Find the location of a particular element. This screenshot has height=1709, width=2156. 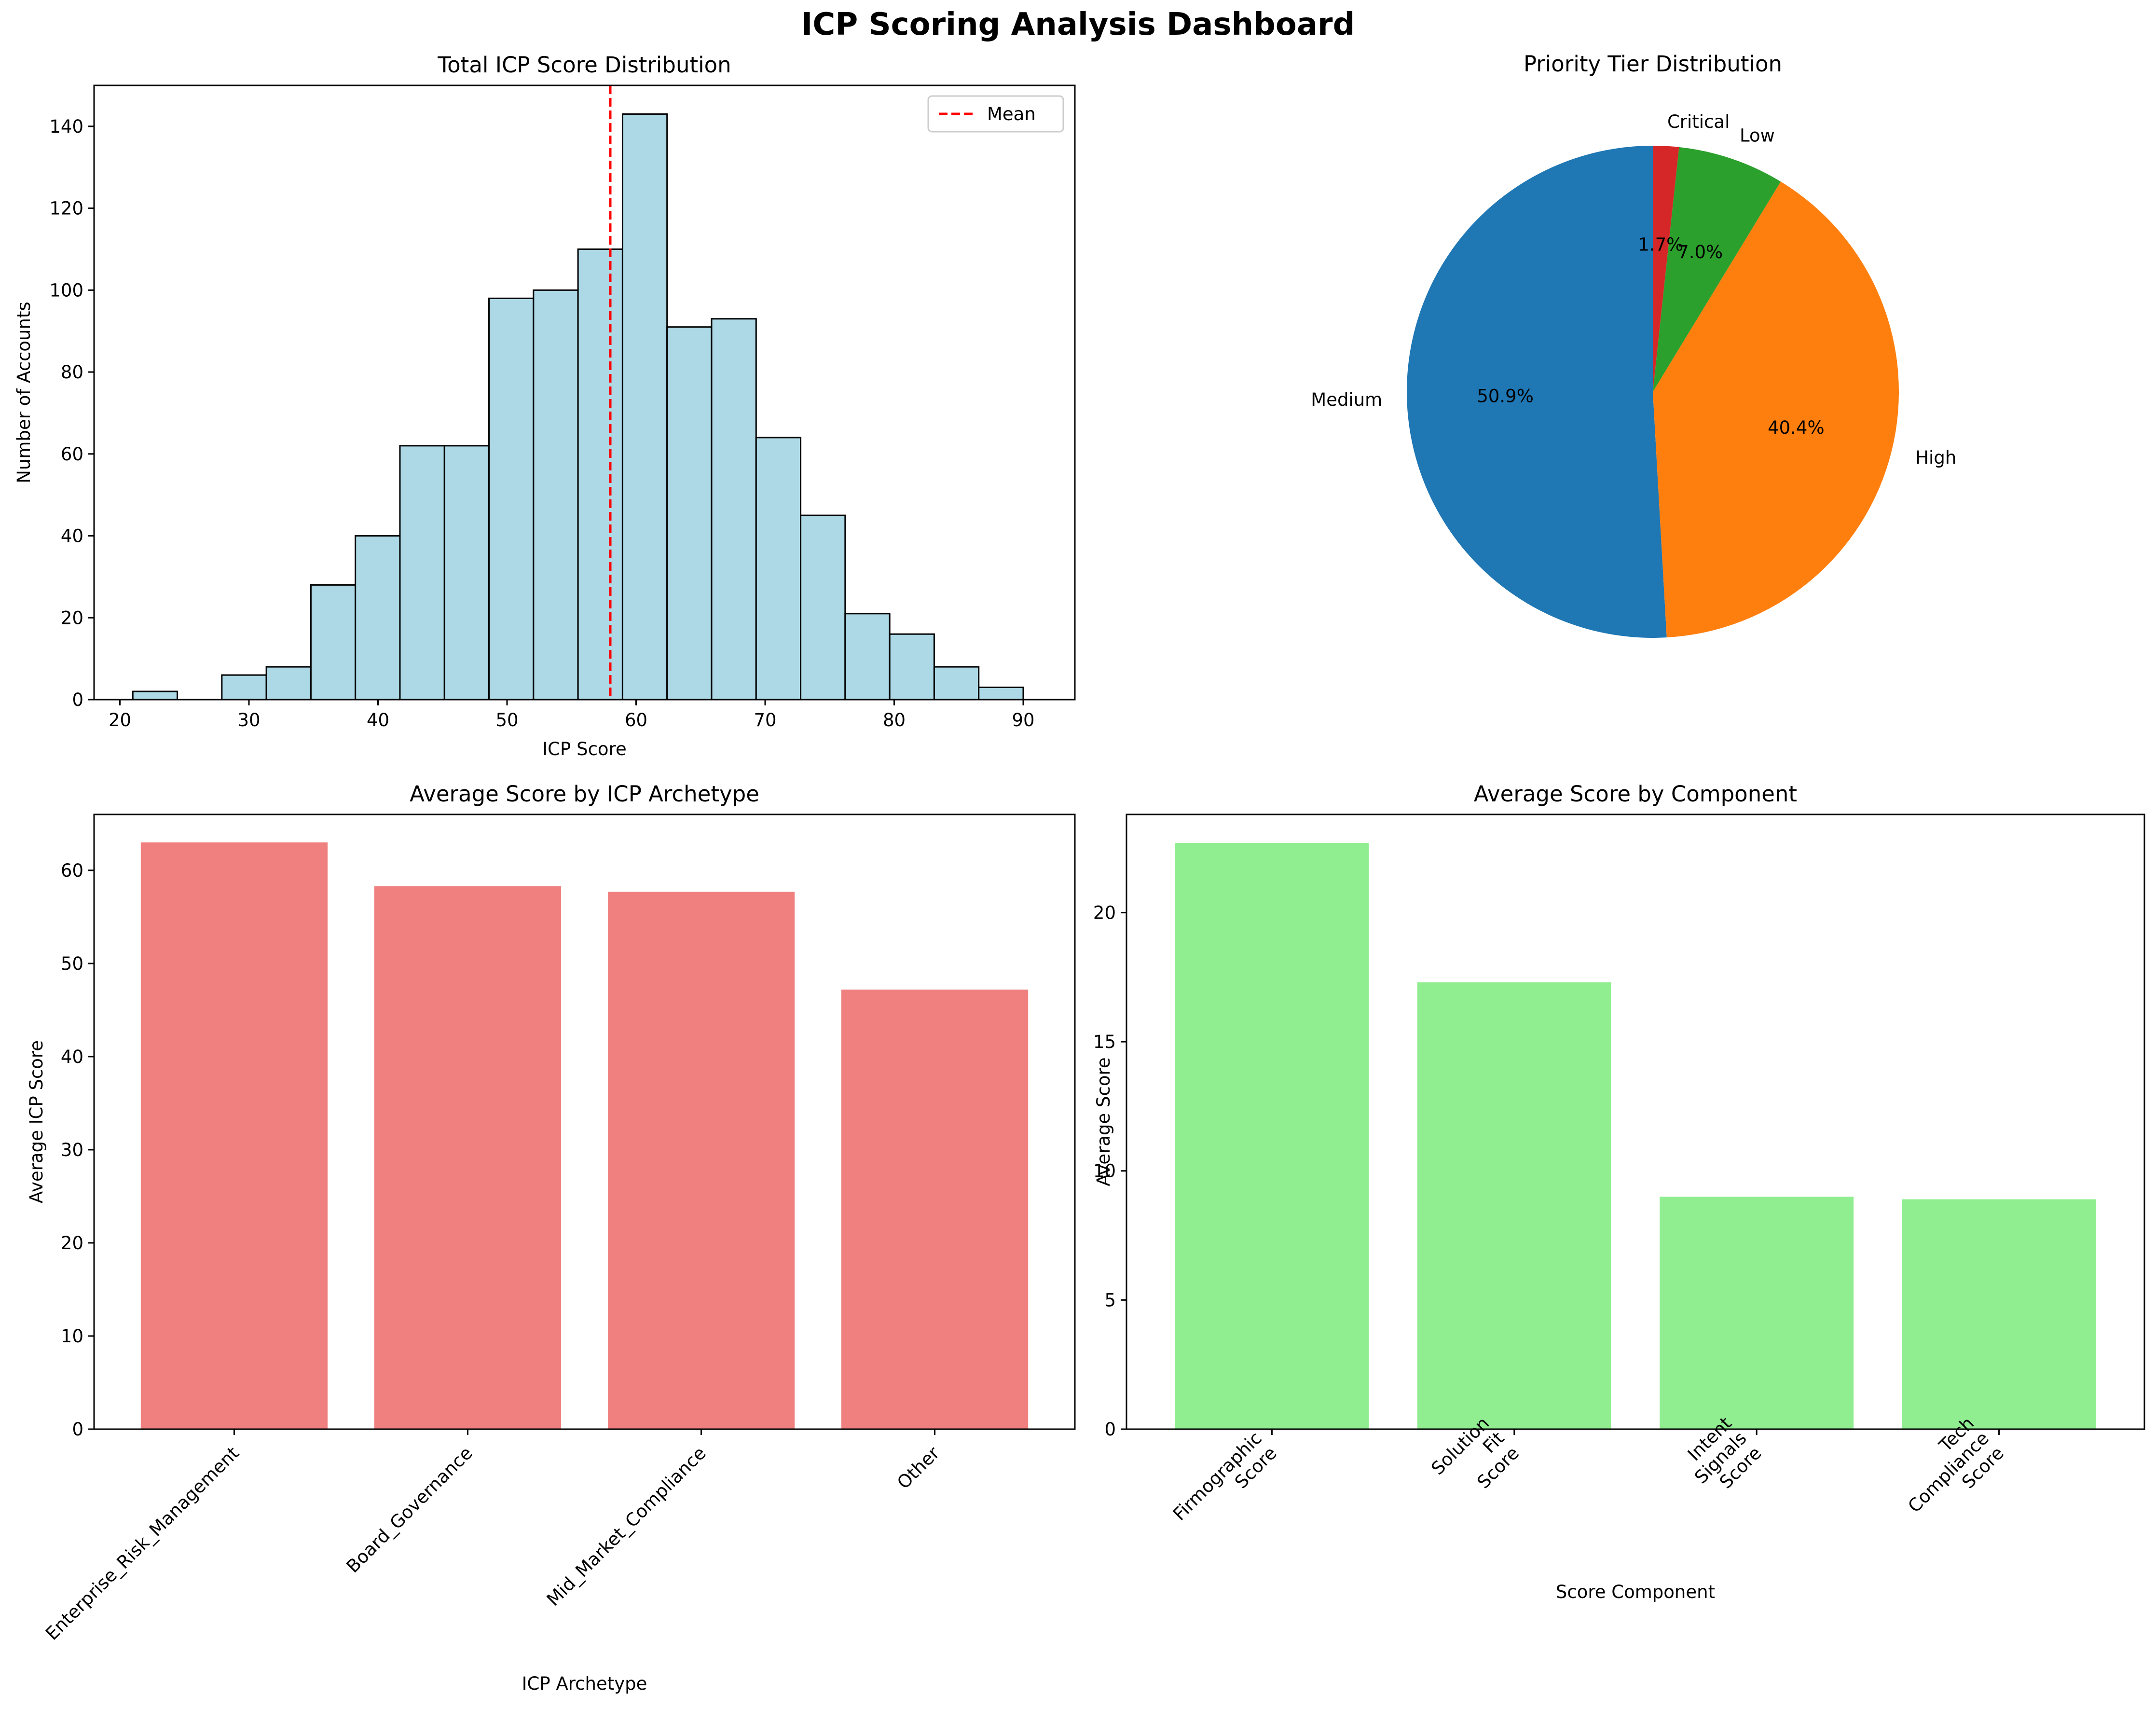

x-tick-label: 30 is located at coordinates (249, 720).